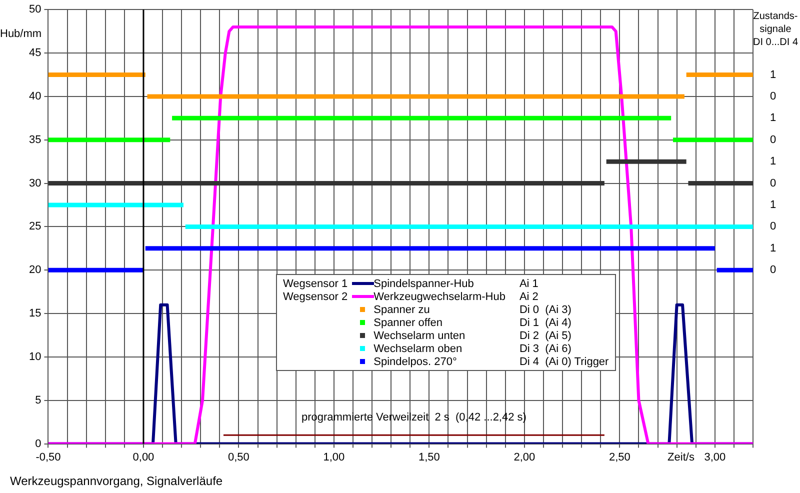 The width and height of the screenshot is (800, 493). Describe the element at coordinates (424, 283) in the screenshot. I see `legend-label: Spindelspanner-Hub` at that location.